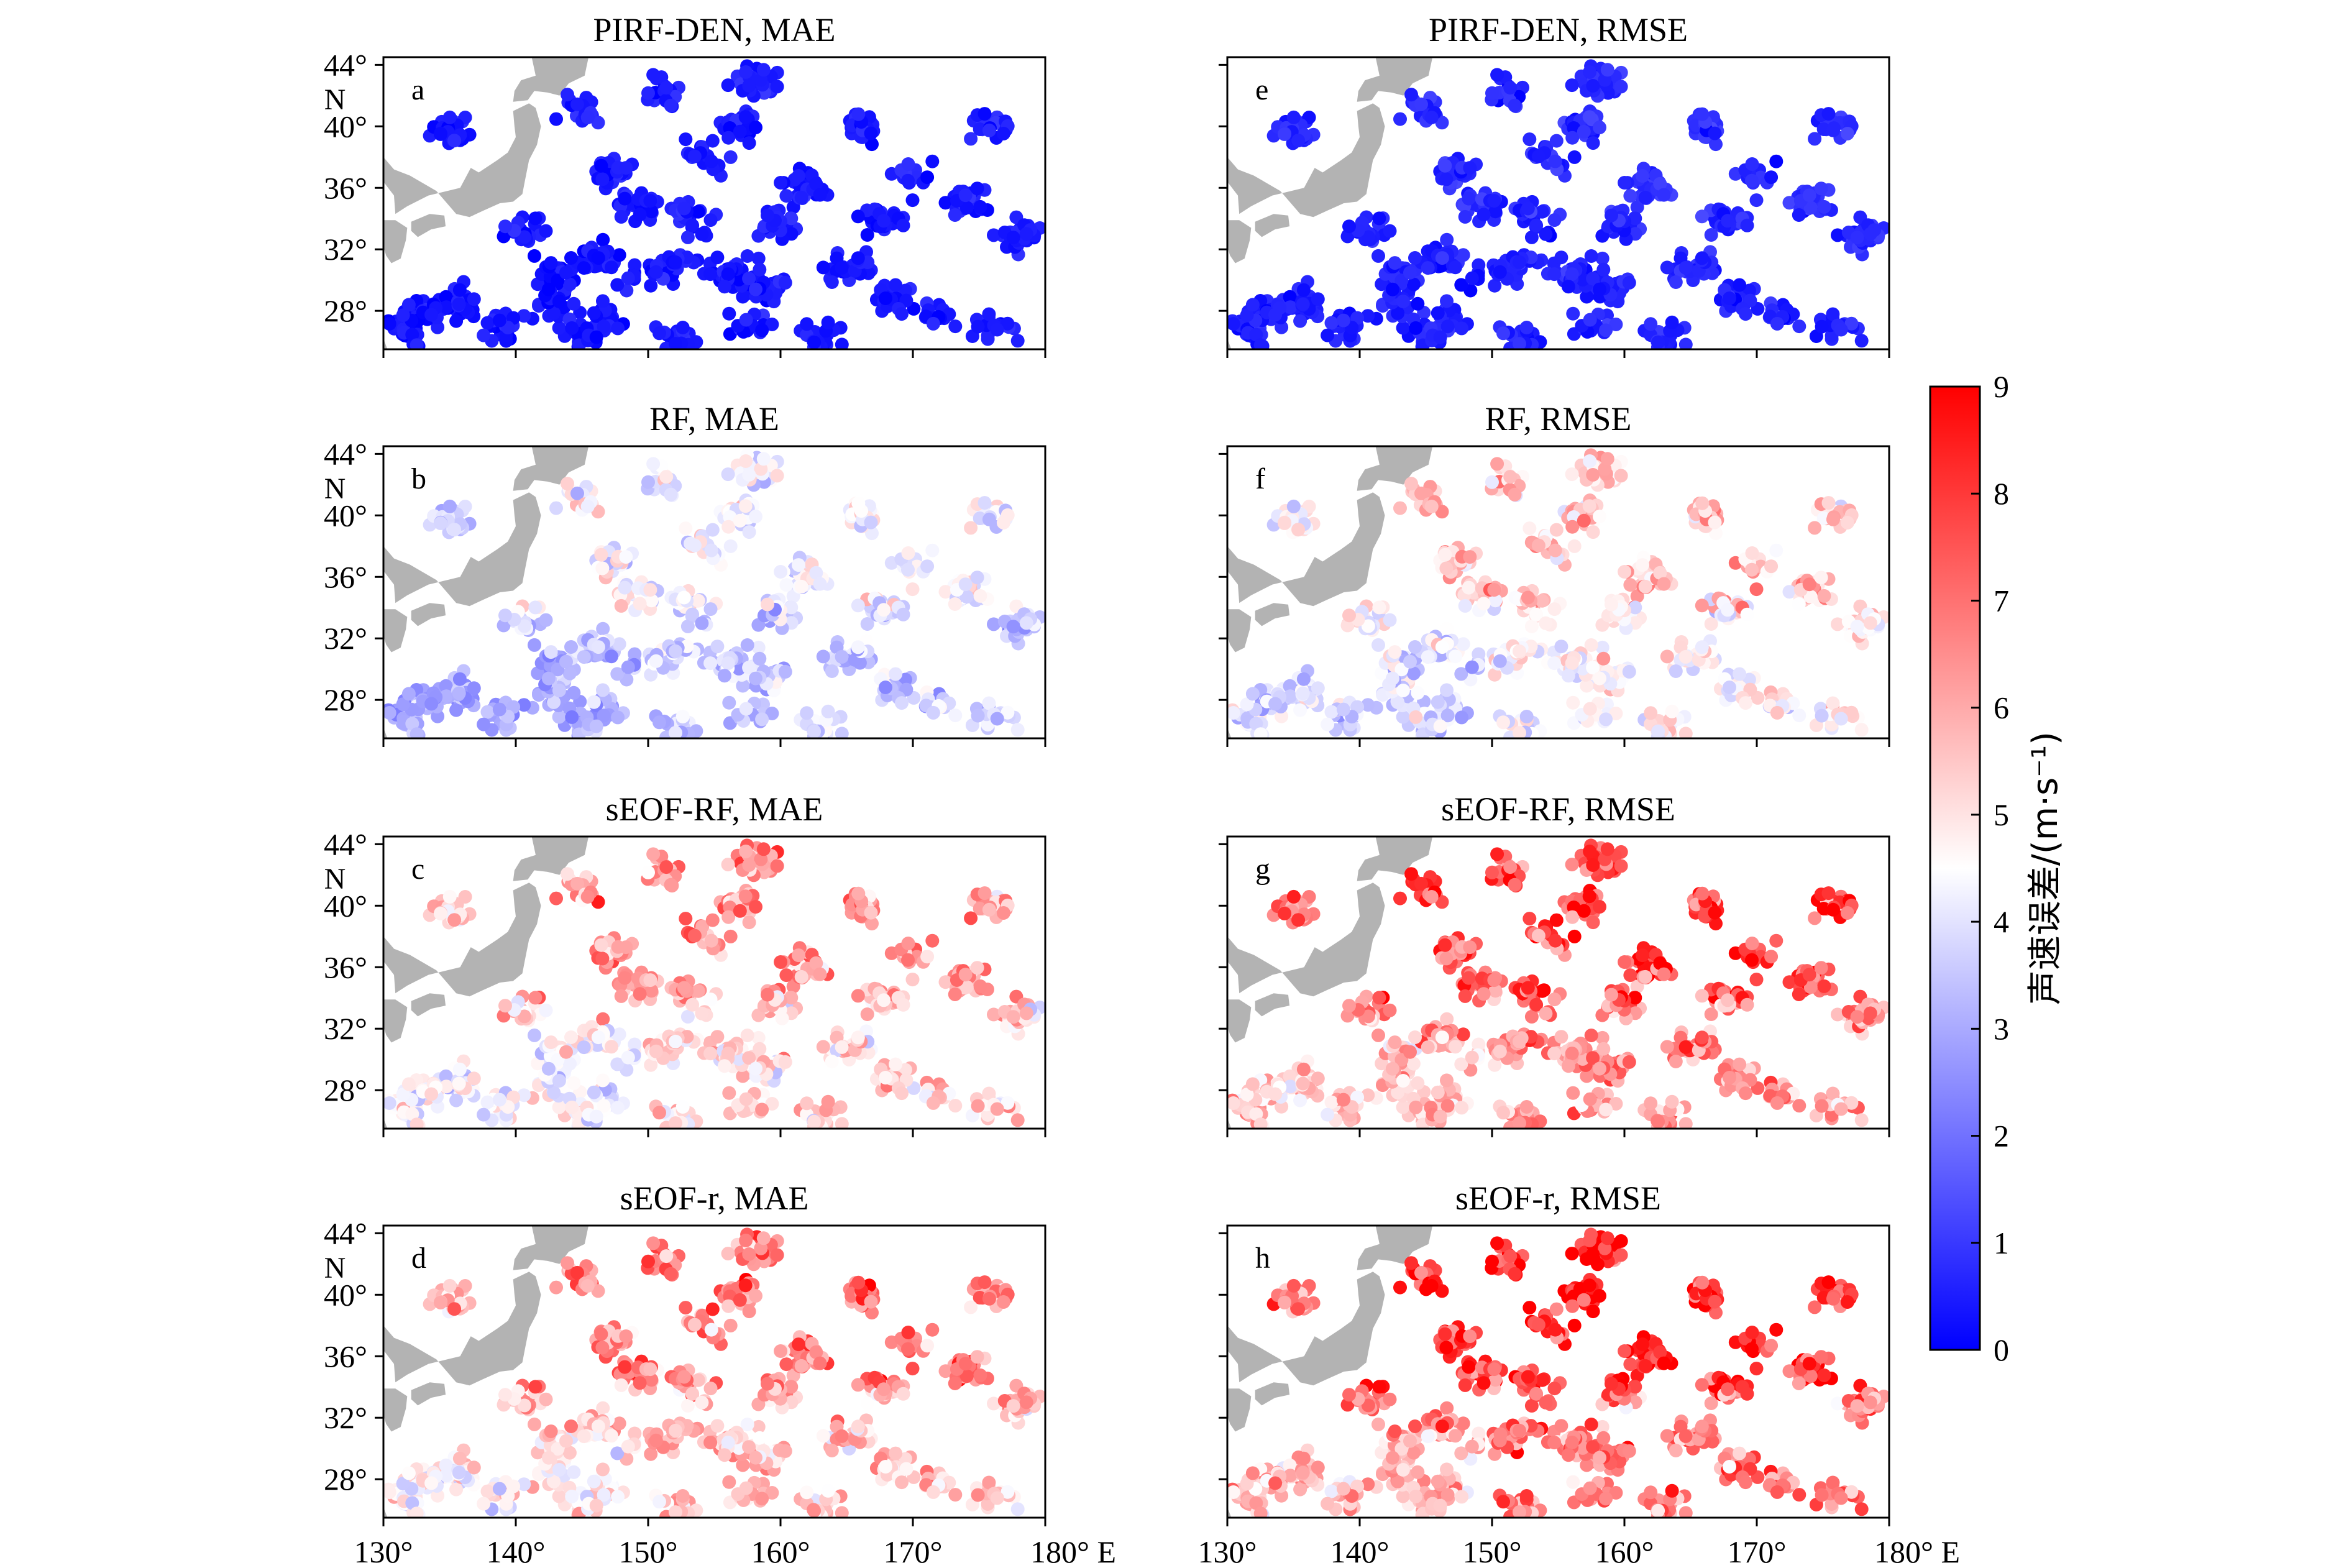 The image size is (2349, 1568). Describe the element at coordinates (551, 468) in the screenshot. I see `land-area` at that location.